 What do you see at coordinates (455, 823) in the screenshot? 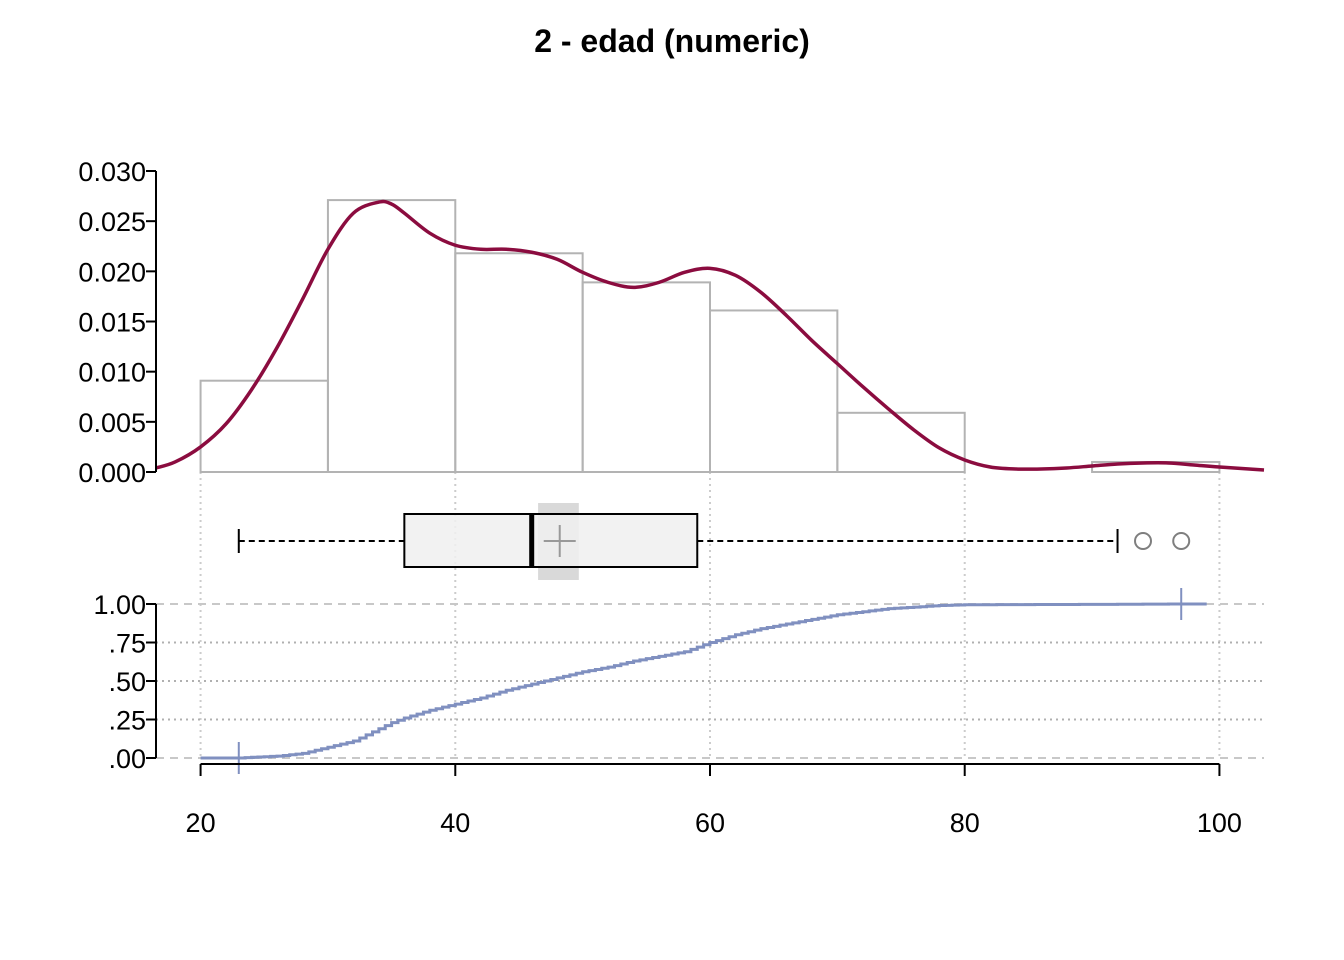
I see `x-tick-label: 40` at bounding box center [455, 823].